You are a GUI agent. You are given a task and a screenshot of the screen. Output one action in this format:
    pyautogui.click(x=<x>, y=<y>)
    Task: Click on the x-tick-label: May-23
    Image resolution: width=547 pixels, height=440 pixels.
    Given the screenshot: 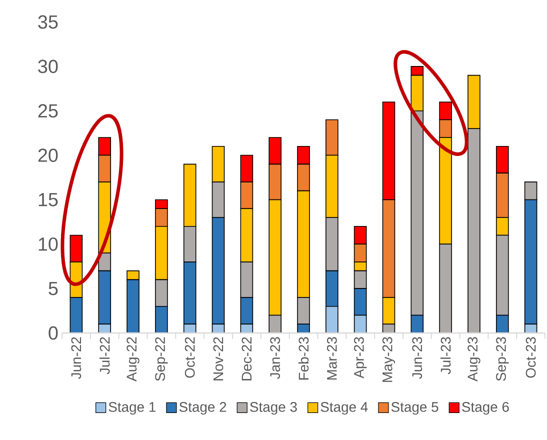 What is the action you would take?
    pyautogui.click(x=389, y=359)
    